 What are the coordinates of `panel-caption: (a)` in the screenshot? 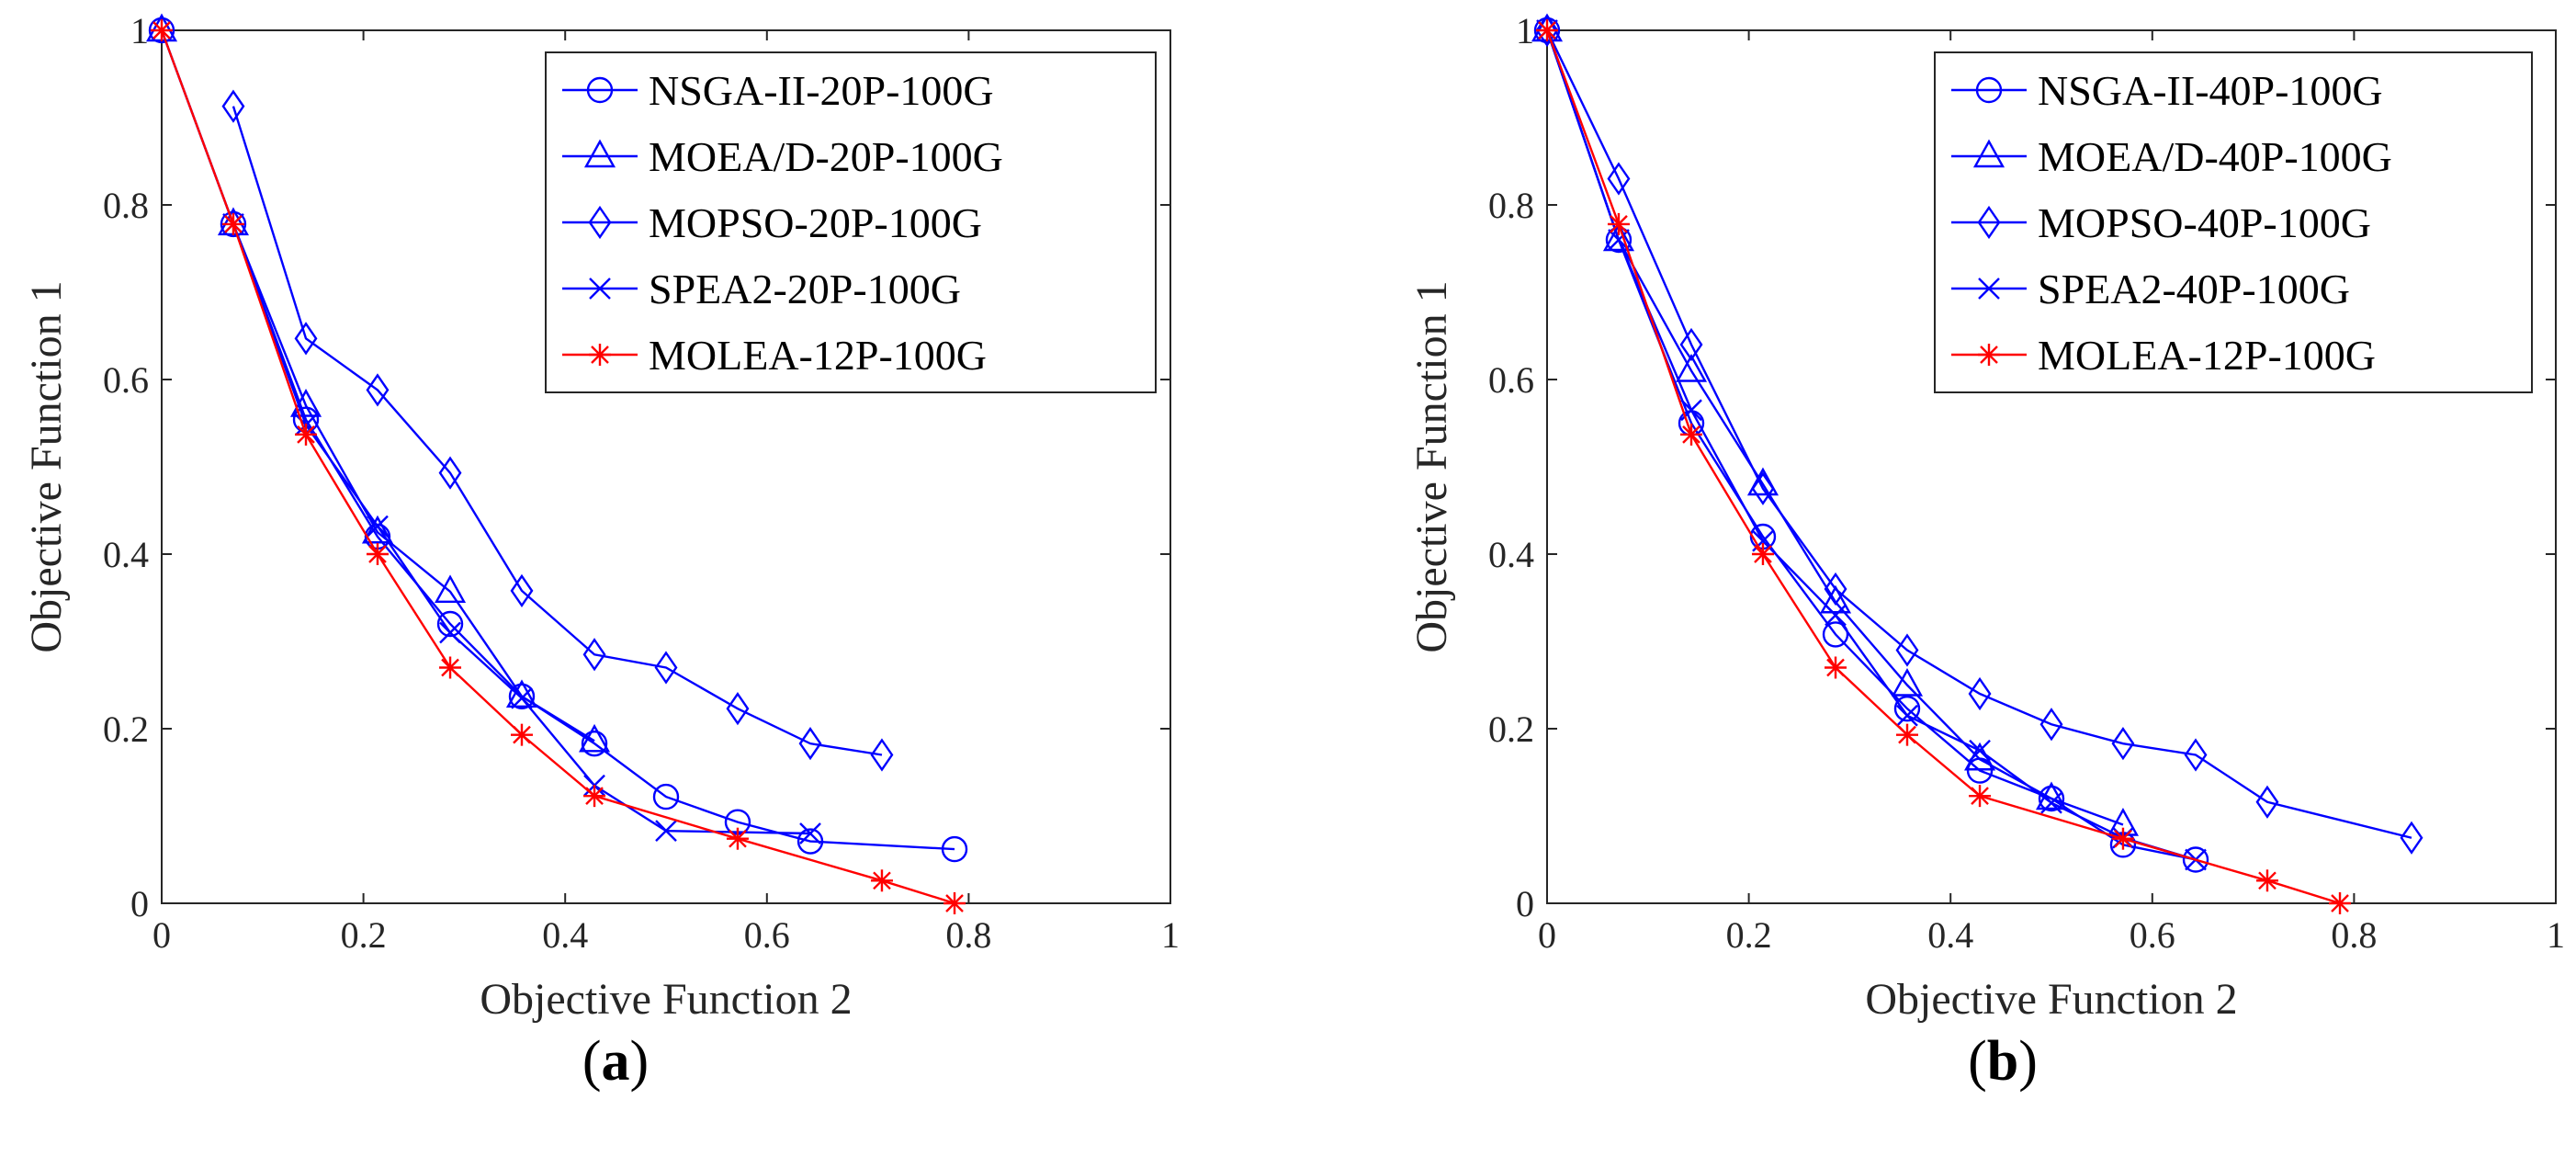 It's located at (615, 1061).